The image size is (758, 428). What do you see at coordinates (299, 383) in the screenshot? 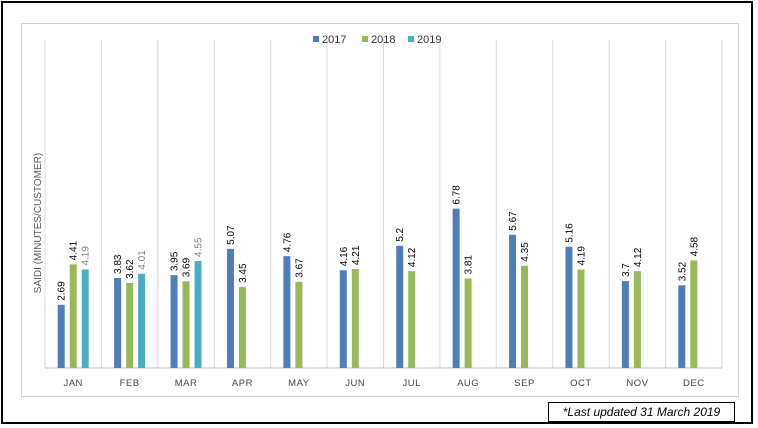
I see `x-tick-label: MAY` at bounding box center [299, 383].